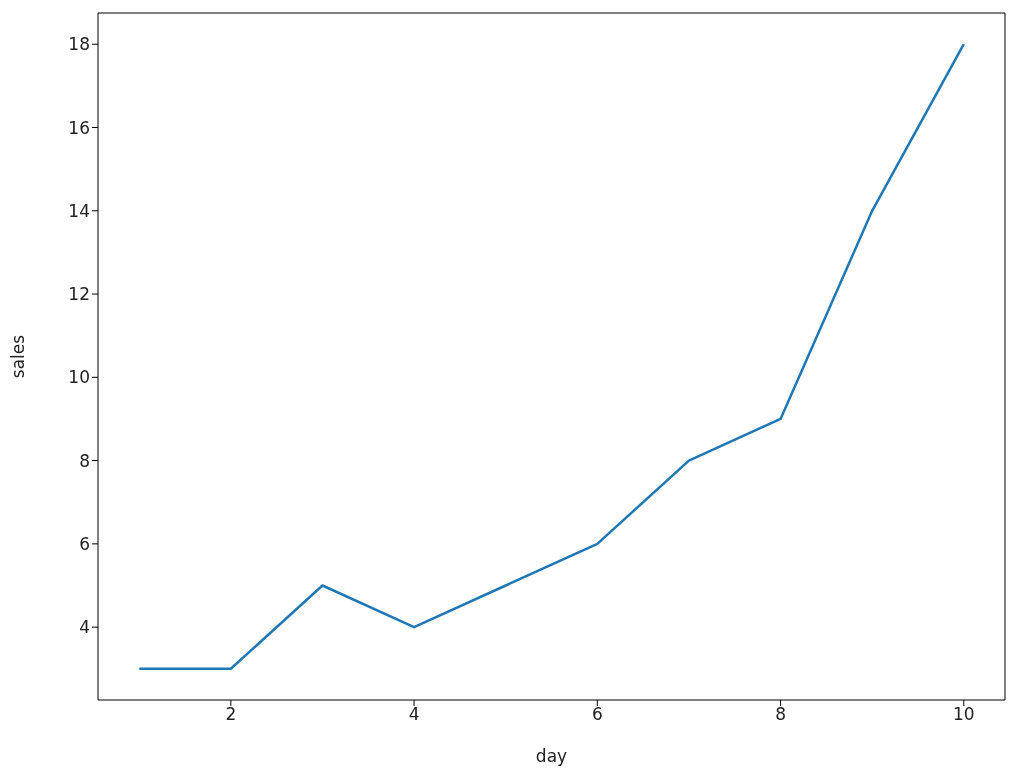 The height and width of the screenshot is (784, 1016). What do you see at coordinates (79, 294) in the screenshot?
I see `y-tick-label: 12` at bounding box center [79, 294].